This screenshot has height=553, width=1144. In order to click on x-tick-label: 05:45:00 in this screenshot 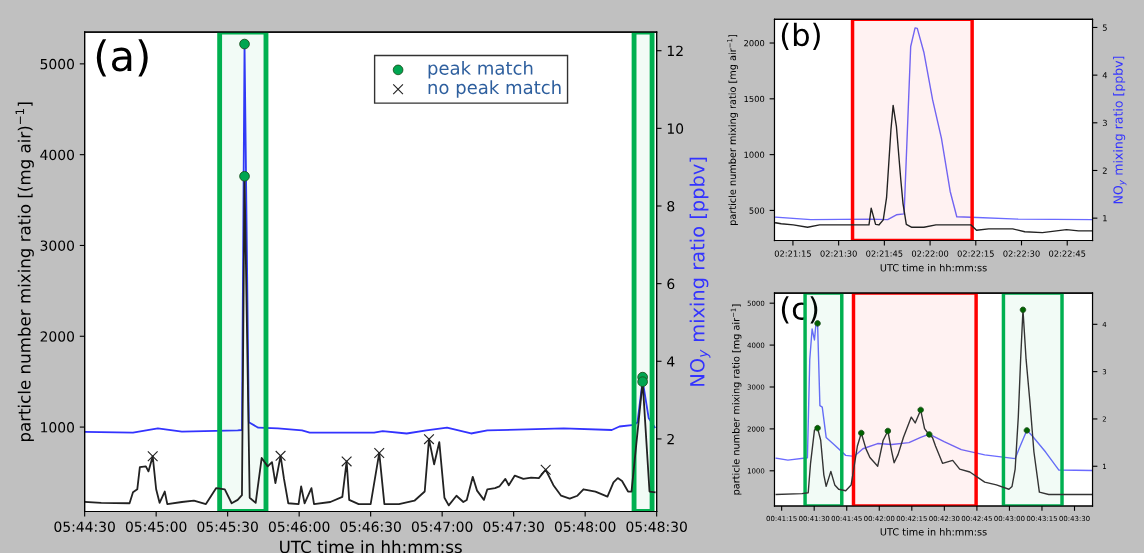, I will do `click(156, 526)`.